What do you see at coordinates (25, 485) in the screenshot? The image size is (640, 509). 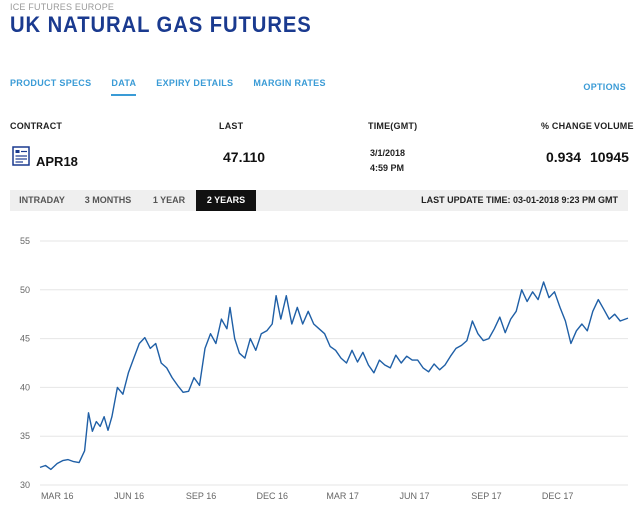 I see `y-tick-label: 30` at bounding box center [25, 485].